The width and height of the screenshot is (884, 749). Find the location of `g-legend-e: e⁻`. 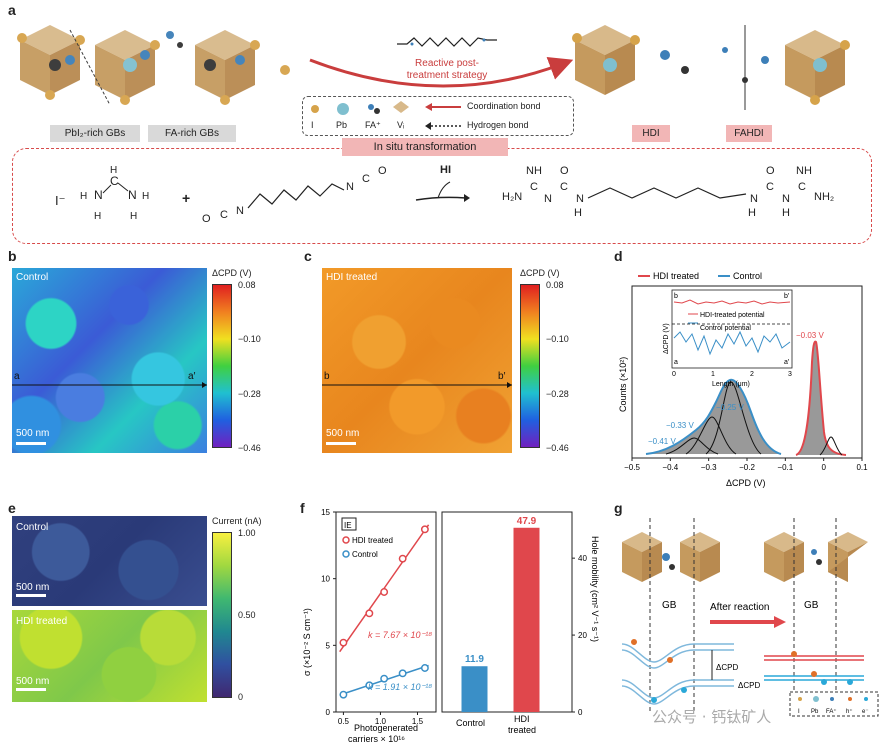

g-legend-e: e⁻ is located at coordinates (865, 712).